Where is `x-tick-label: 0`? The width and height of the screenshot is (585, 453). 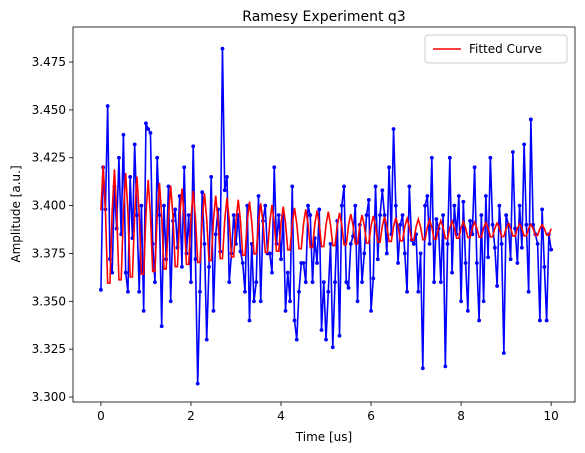
x-tick-label: 0 is located at coordinates (101, 416).